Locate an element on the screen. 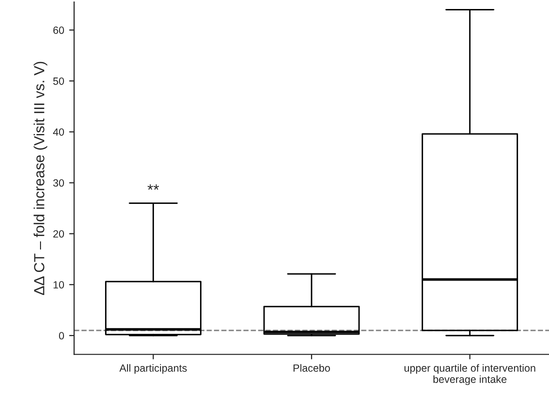 The image size is (549, 405). y-tick-label: 50 is located at coordinates (58, 81).